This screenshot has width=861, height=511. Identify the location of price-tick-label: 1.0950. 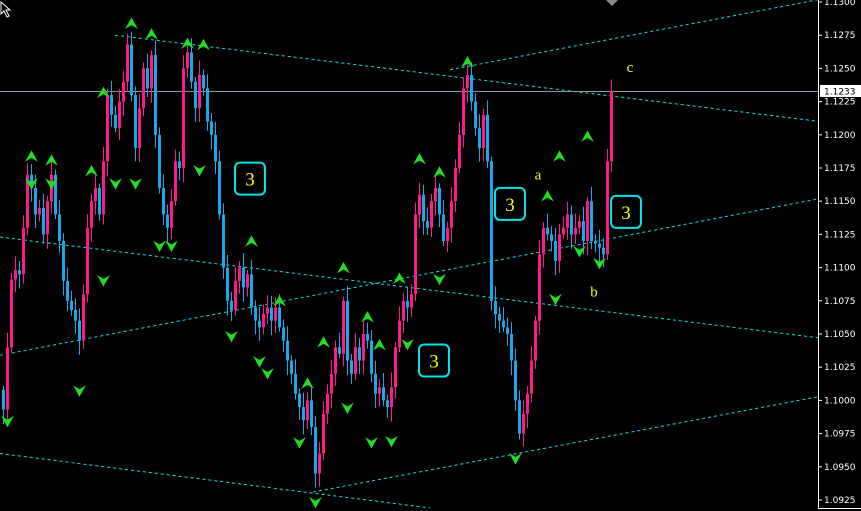
(840, 468).